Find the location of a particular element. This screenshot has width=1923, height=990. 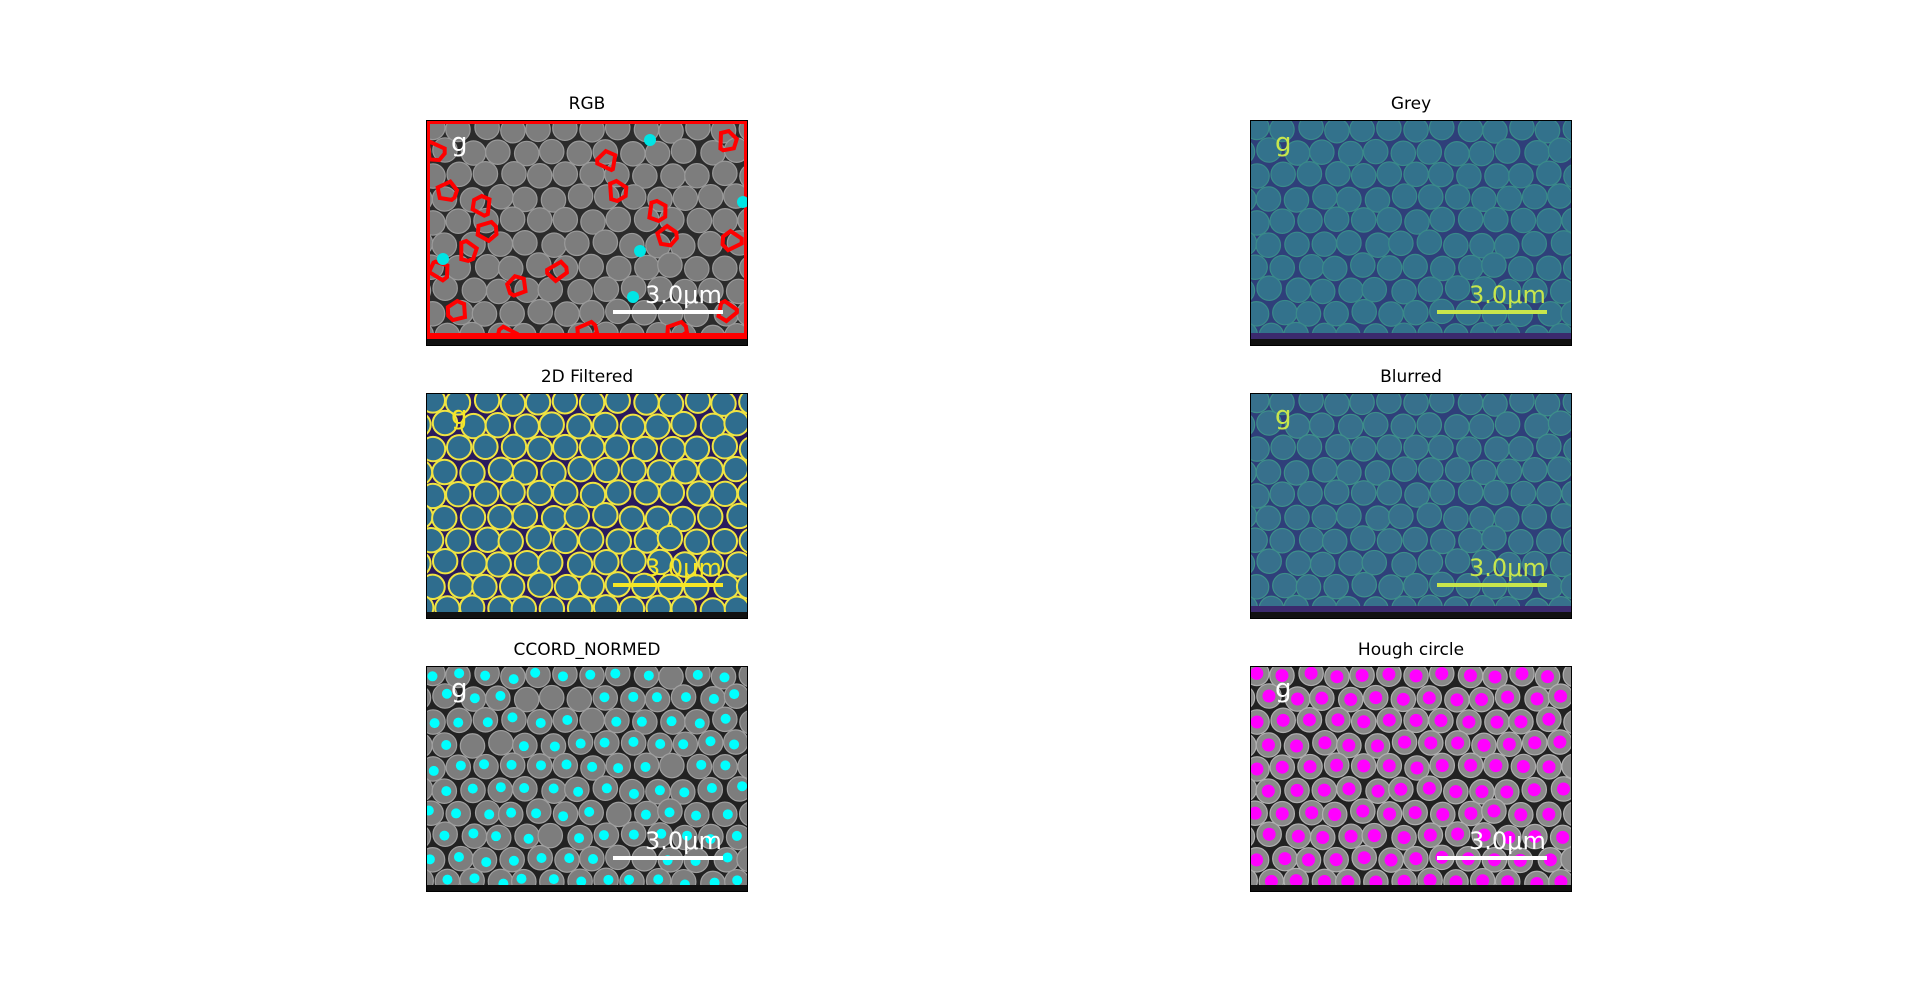

panel-rgb: RGB g 3.0μm is located at coordinates (587, 220).